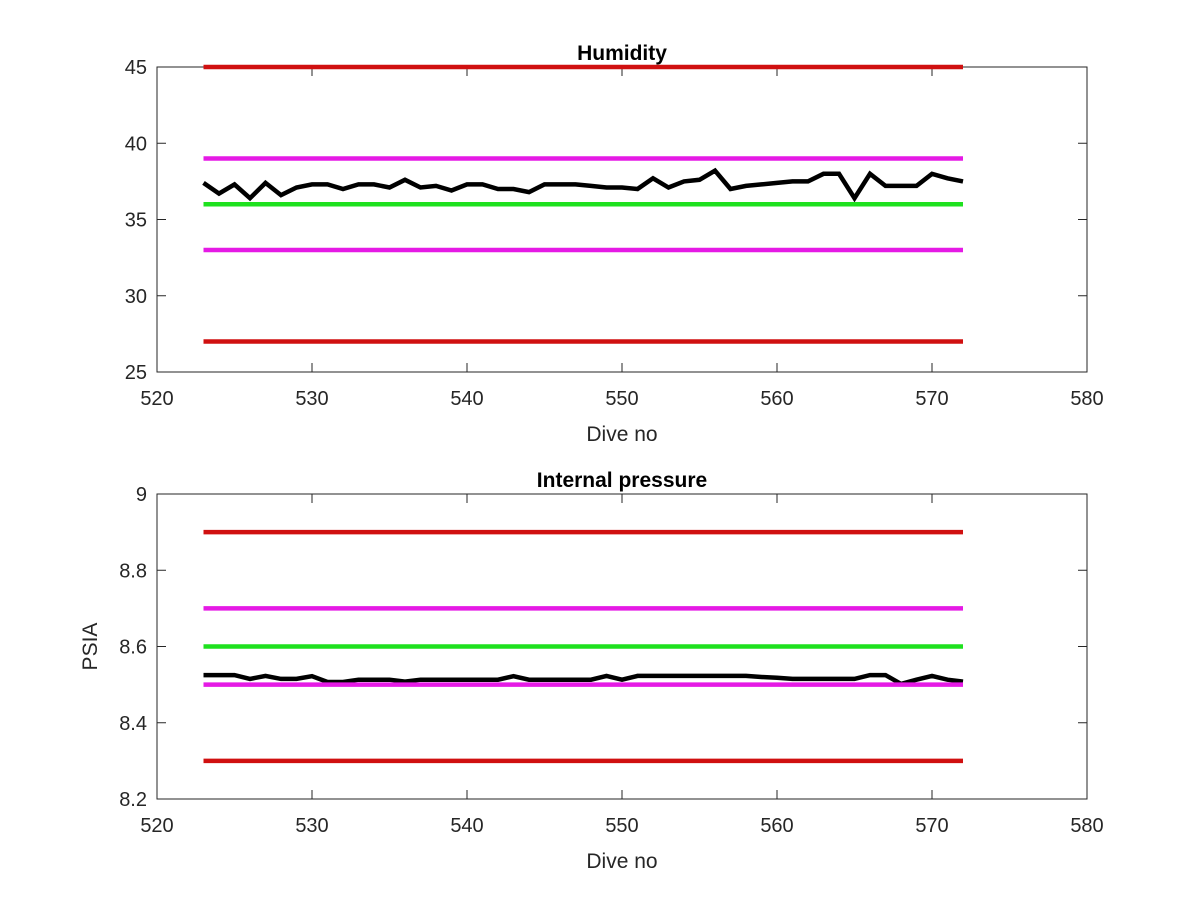 The height and width of the screenshot is (900, 1200). What do you see at coordinates (133, 648) in the screenshot?
I see `y-tick-label: 8.6` at bounding box center [133, 648].